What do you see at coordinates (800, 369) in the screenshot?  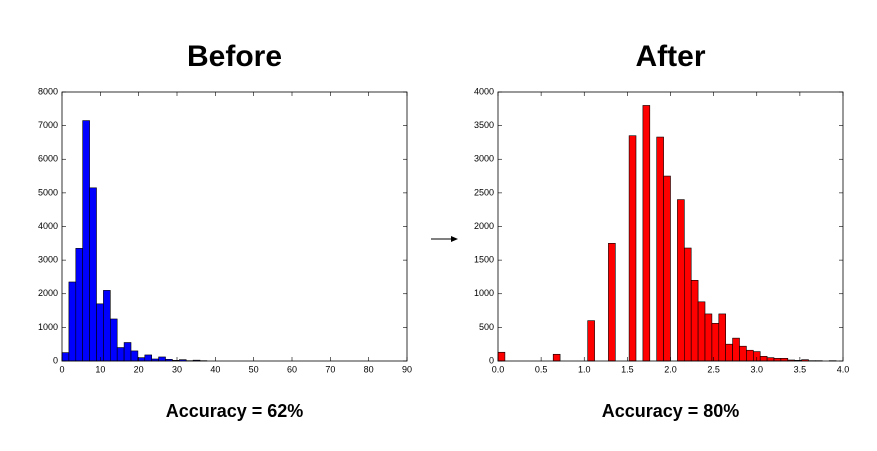 I see `x-tick-label: 3.5` at bounding box center [800, 369].